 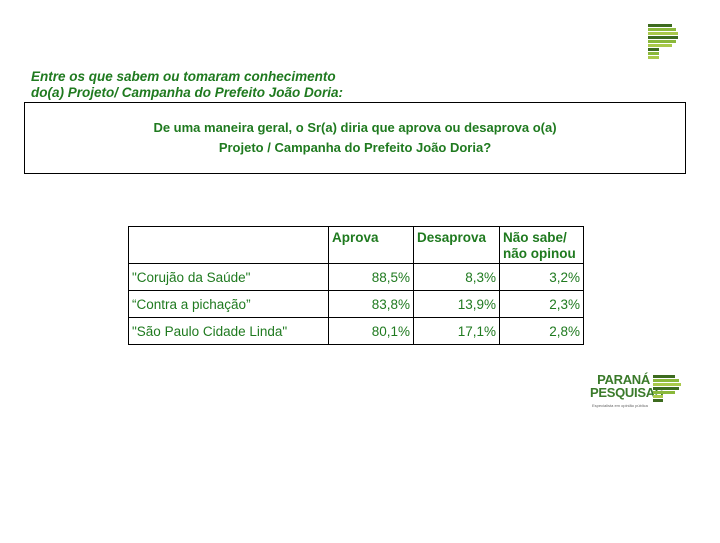 I want to click on table-header-row: Aprova Desaprova Não sabe/ não opinou, so click(x=356, y=245).